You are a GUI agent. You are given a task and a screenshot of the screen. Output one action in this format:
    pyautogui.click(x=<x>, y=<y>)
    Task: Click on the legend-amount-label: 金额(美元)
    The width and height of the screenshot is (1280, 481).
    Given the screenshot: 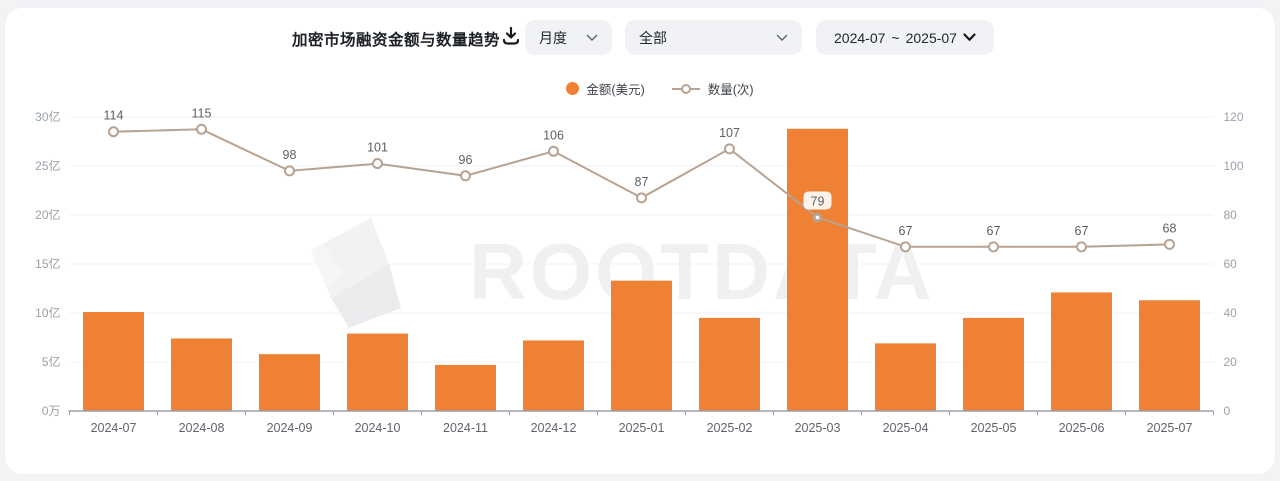 What is the action you would take?
    pyautogui.click(x=615, y=90)
    